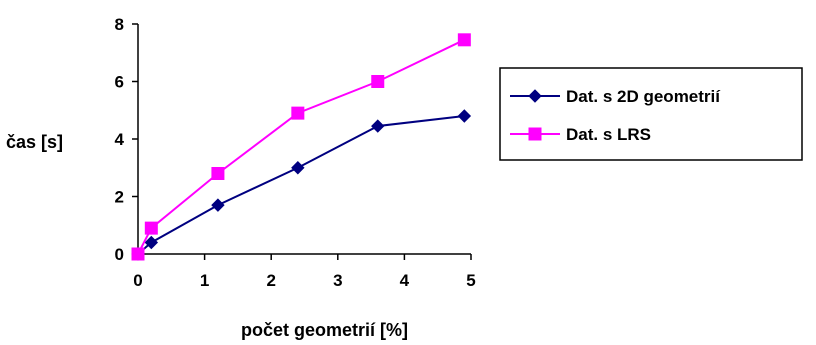  I want to click on x-tick-label: 3, so click(337, 280).